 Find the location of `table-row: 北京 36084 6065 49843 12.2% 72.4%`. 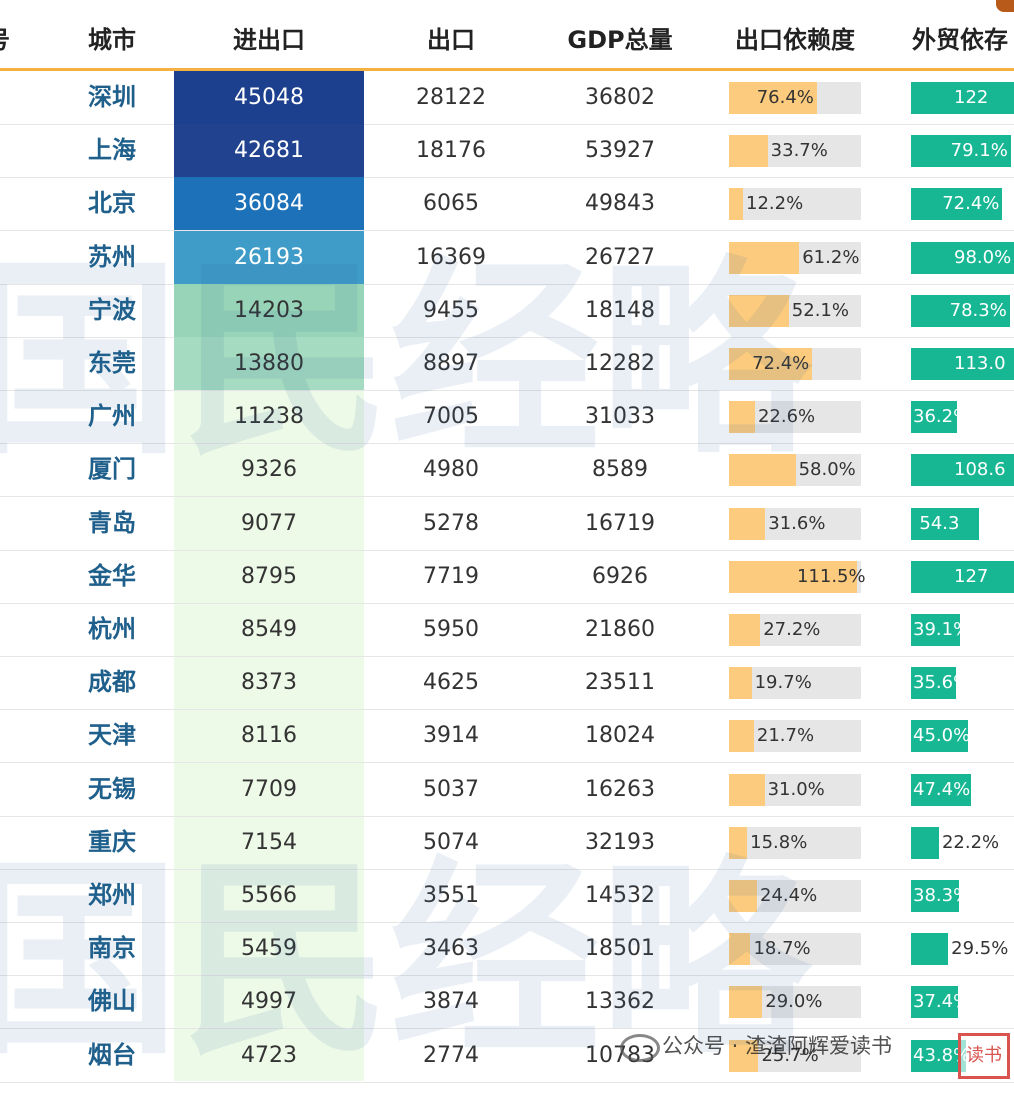

table-row: 北京 36084 6065 49843 12.2% 72.4% is located at coordinates (507, 204).